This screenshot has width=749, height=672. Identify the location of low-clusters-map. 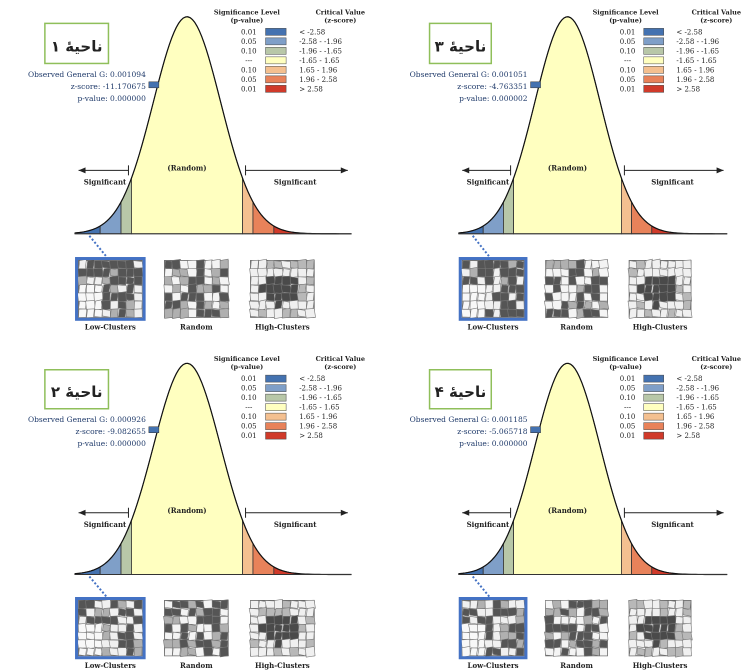
(110, 628).